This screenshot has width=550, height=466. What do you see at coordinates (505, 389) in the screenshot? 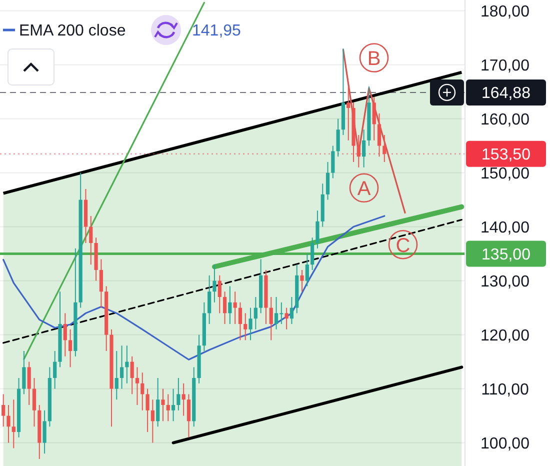
I see `y-tick-label: 110,00` at bounding box center [505, 389].